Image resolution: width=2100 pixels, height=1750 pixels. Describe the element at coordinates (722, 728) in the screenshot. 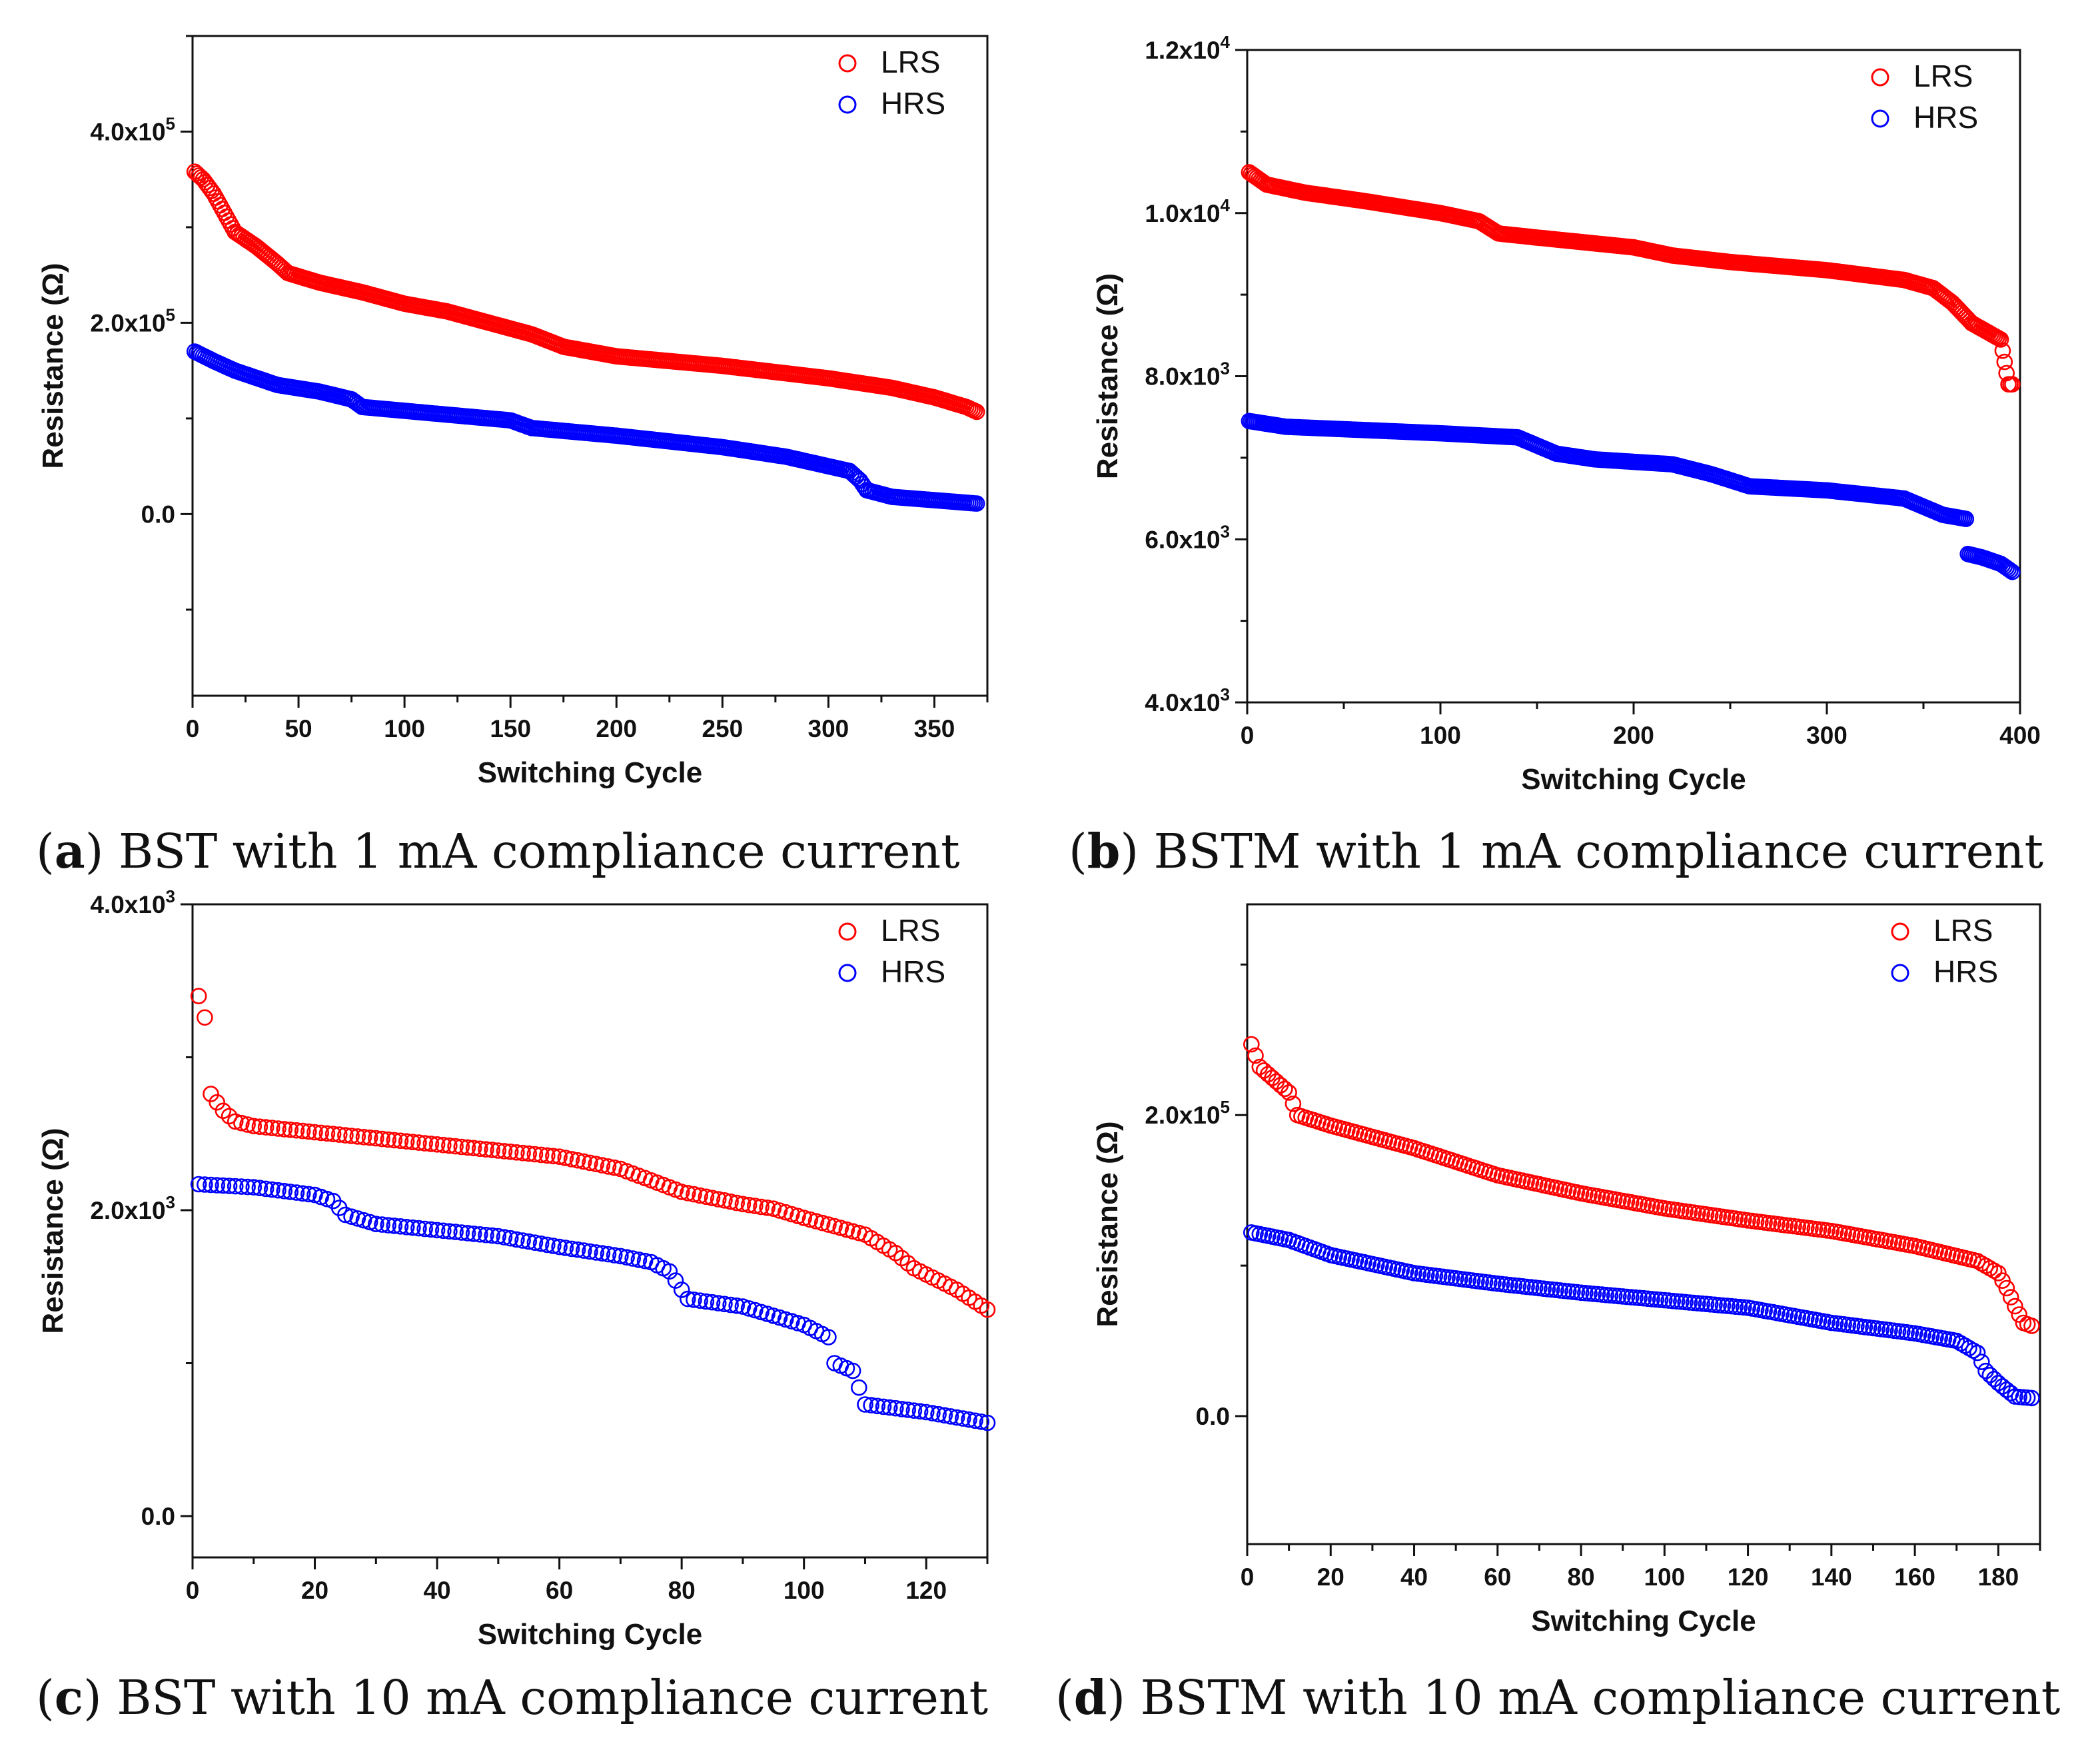

I see `x-tick-label: 250` at that location.